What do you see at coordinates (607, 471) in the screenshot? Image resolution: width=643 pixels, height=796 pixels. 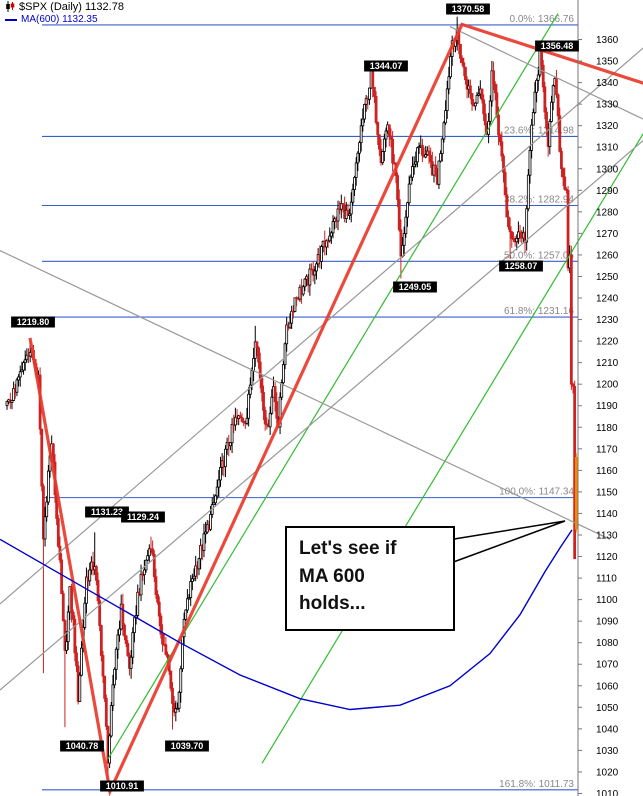 I see `axis-tick-label: 1160` at bounding box center [607, 471].